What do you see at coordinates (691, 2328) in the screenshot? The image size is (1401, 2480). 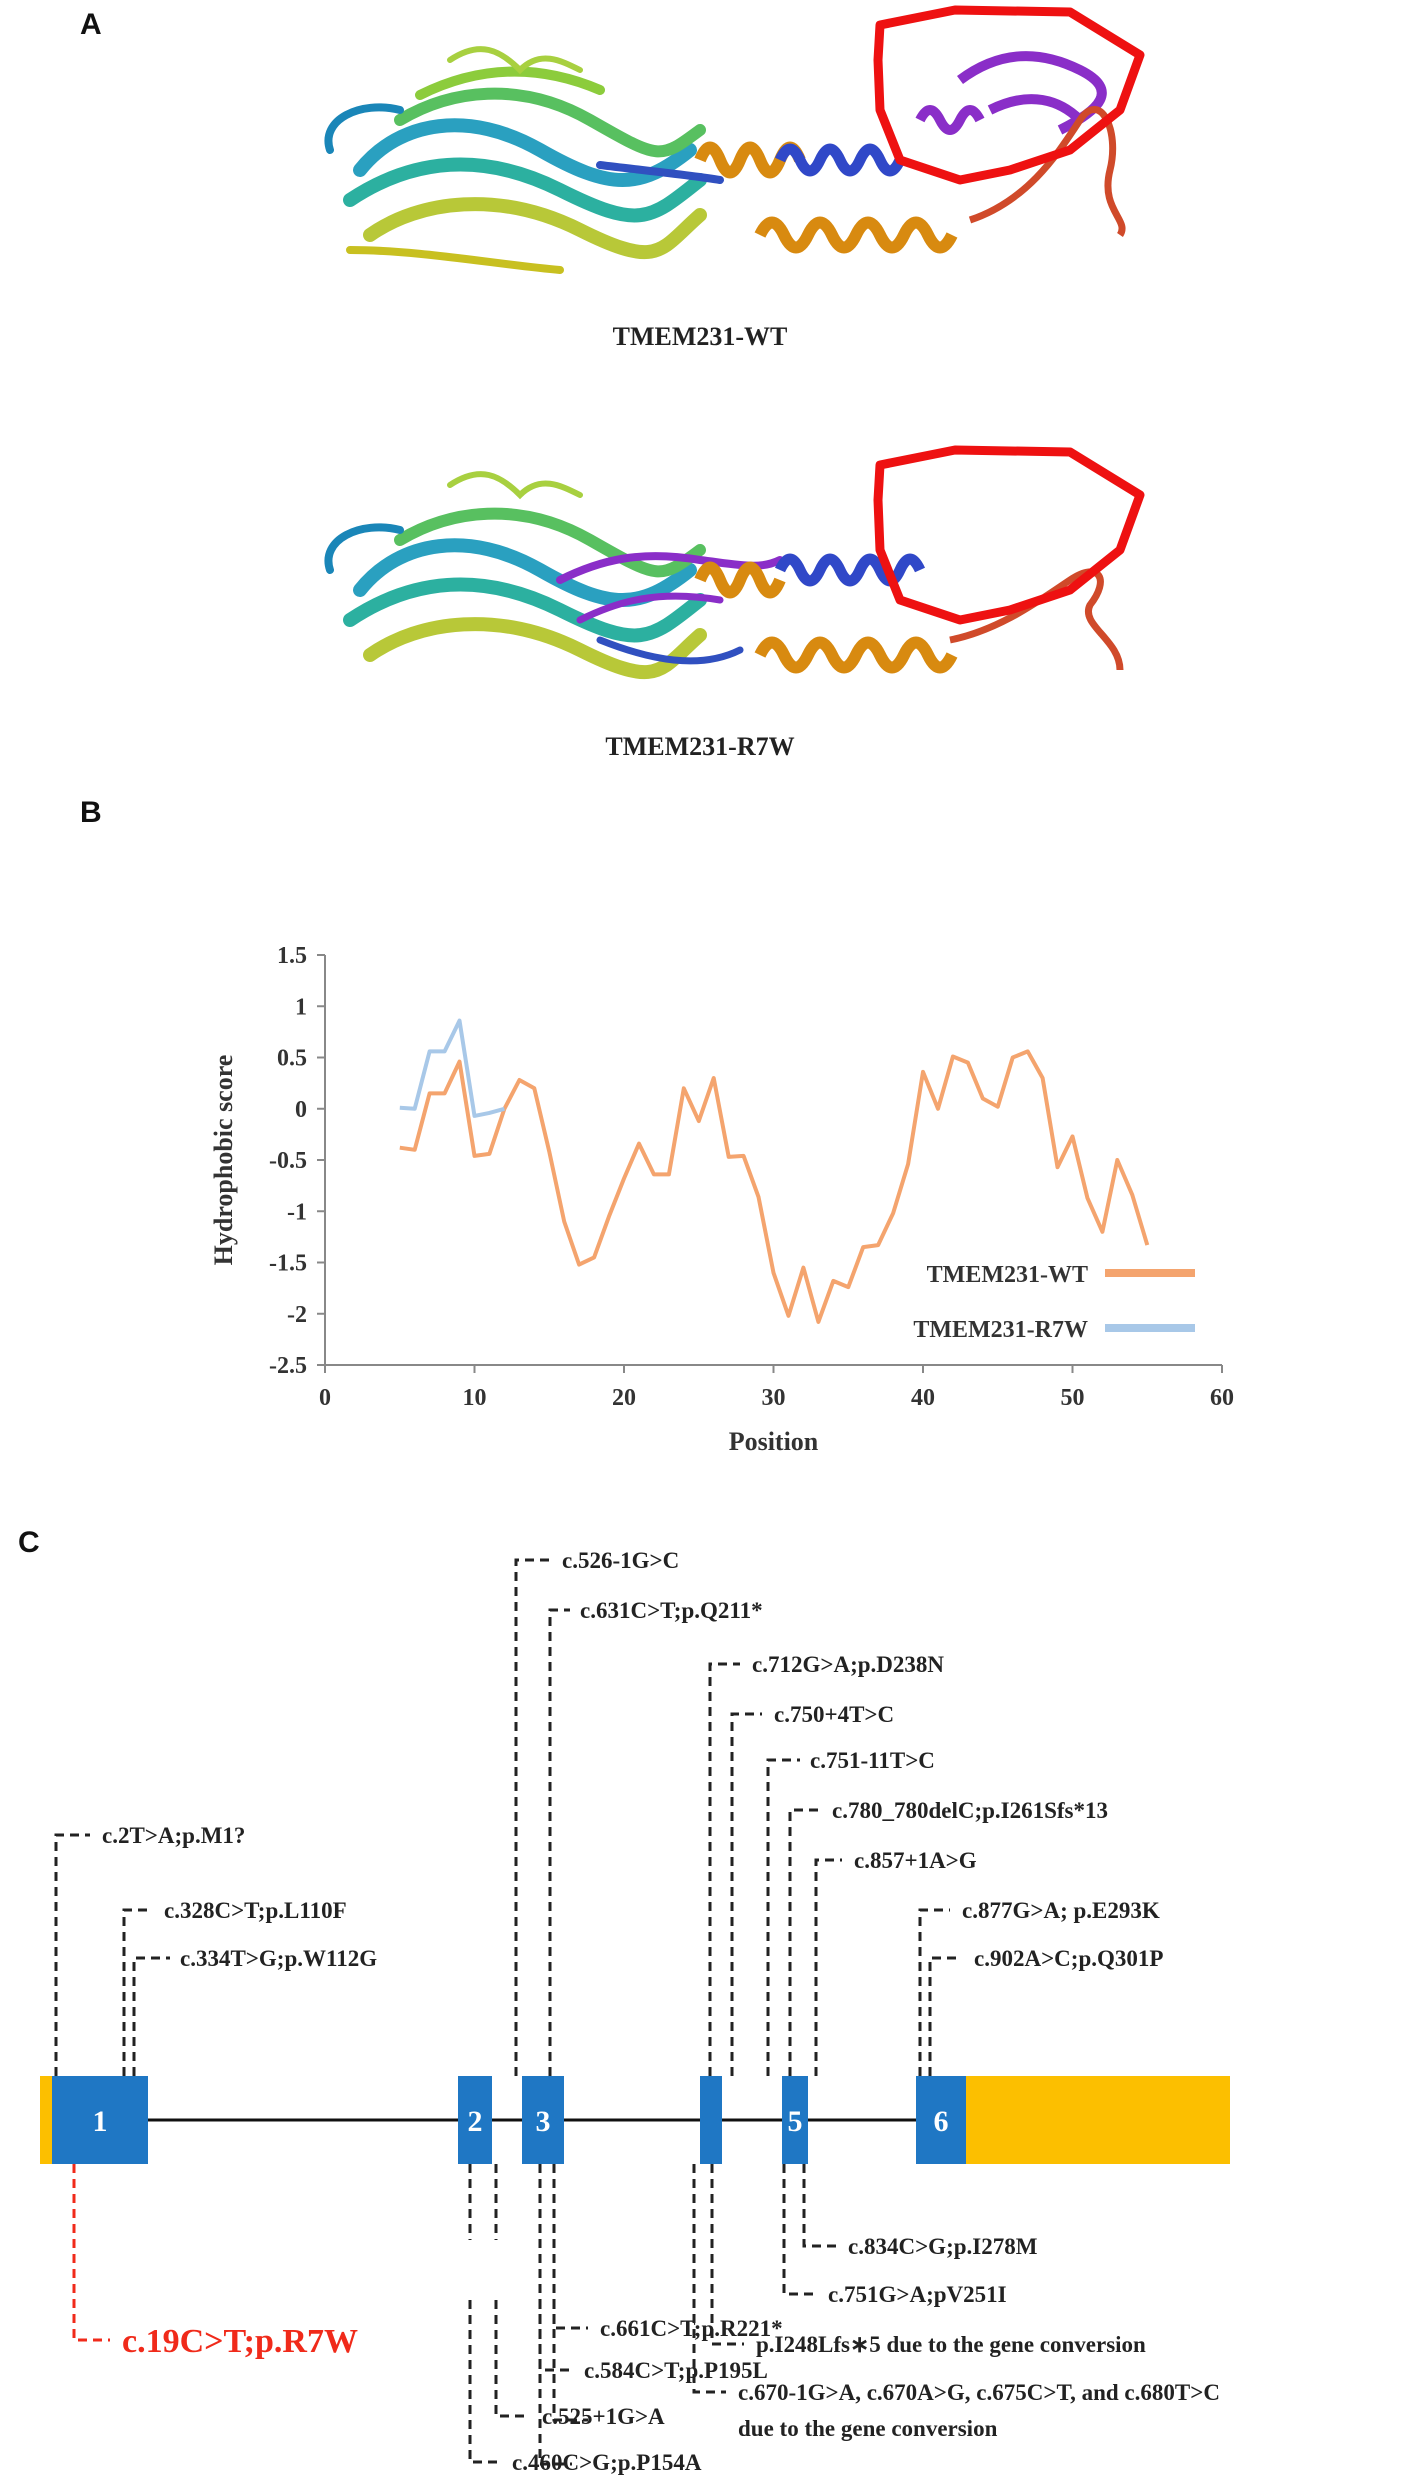 I see `mutation-label: c.661C>T;p.R221*` at bounding box center [691, 2328].